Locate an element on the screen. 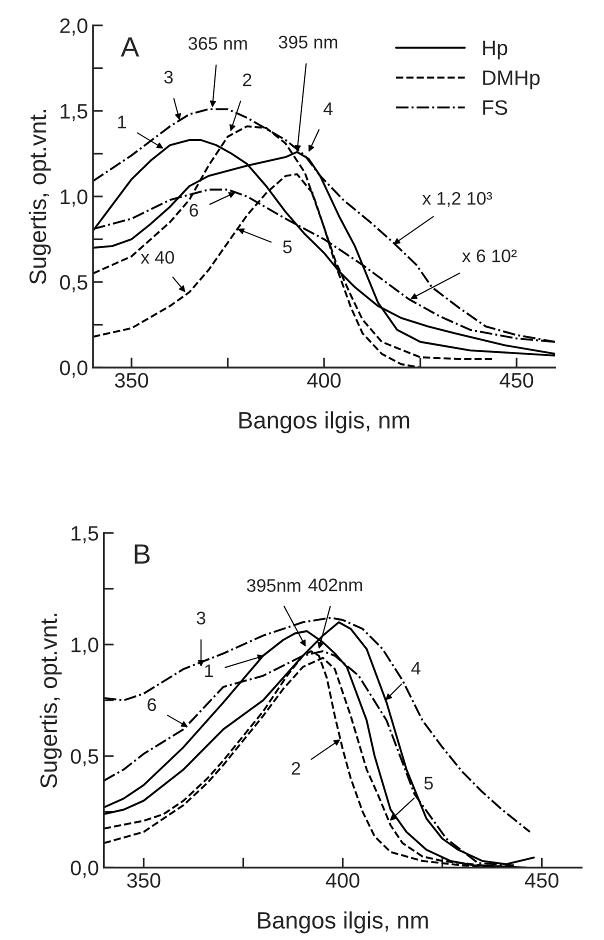 This screenshot has height=940, width=604. annotation: x 6 10² is located at coordinates (489, 256).